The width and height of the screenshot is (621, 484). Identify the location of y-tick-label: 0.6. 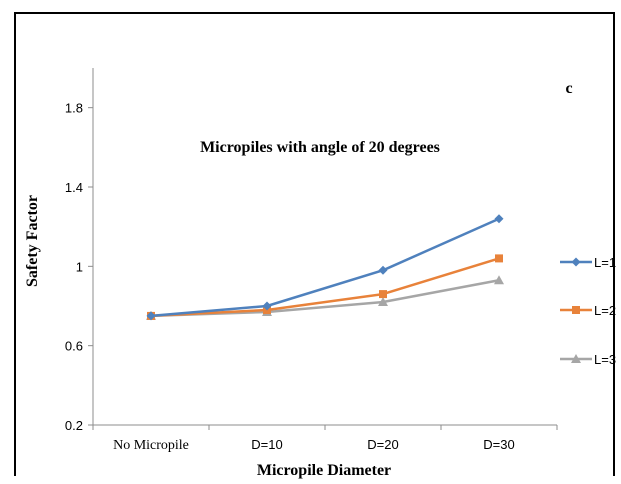
(74, 346).